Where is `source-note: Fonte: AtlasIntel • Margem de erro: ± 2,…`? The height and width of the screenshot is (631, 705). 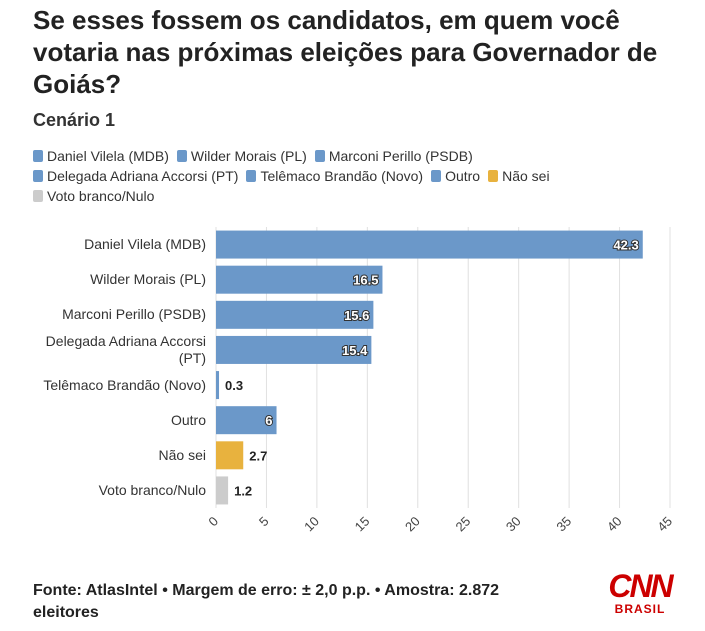 source-note: Fonte: AtlasIntel • Margem de erro: ± 2,… is located at coordinates (266, 601).